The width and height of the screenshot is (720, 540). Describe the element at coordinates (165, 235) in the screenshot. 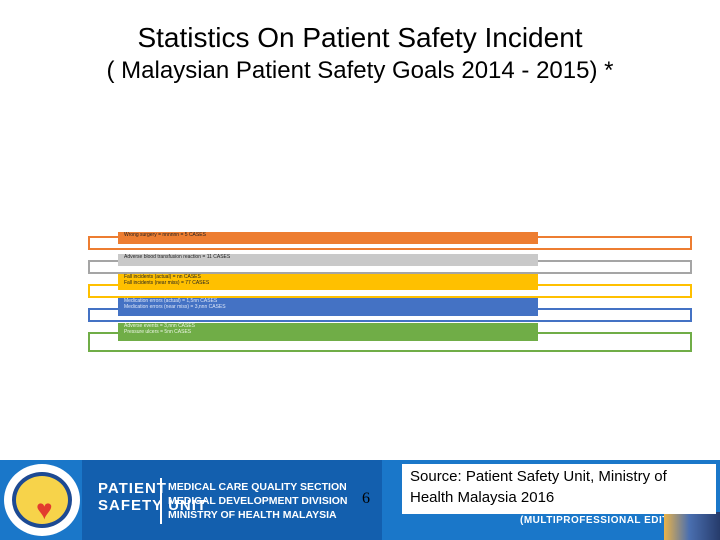

I see `goal-1-line-1: Wrong surgery = nnnnnn = 5 CASES` at that location.